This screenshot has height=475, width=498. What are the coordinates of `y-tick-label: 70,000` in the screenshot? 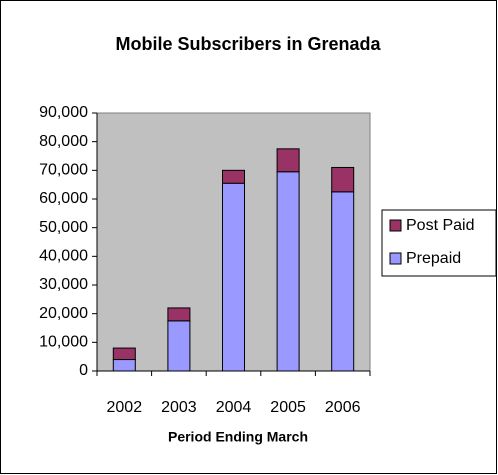 It's located at (63, 170).